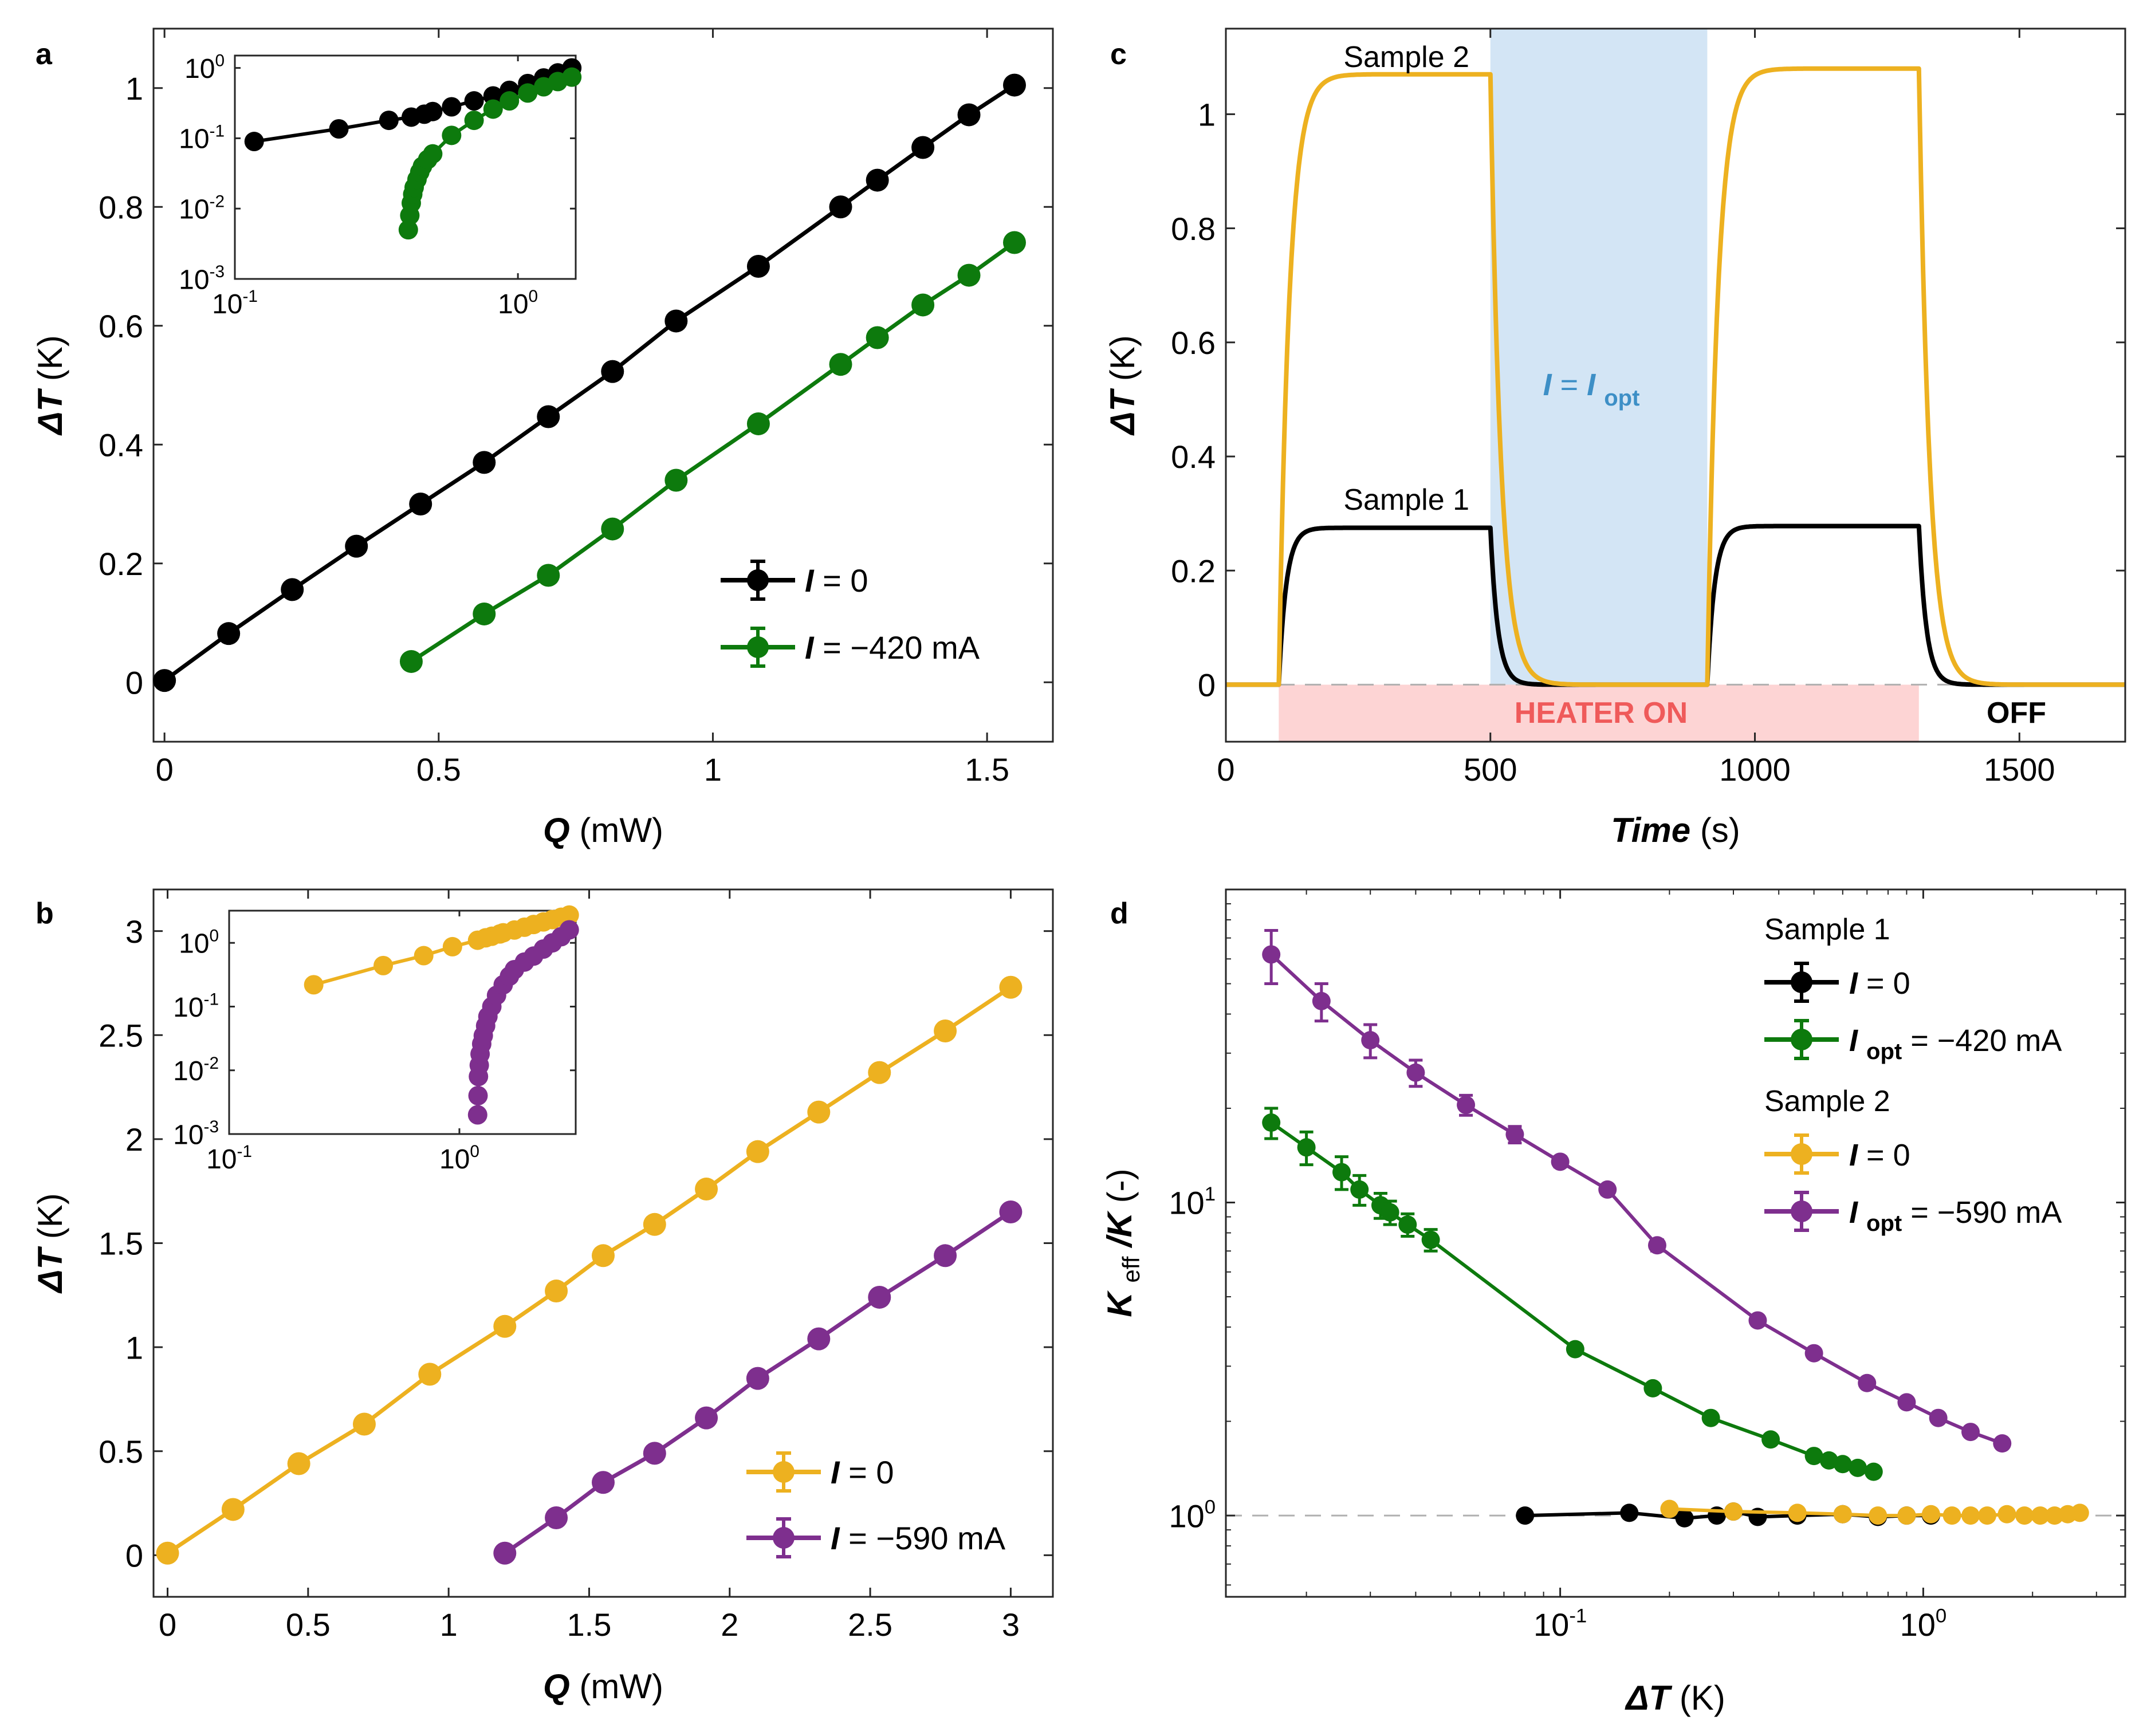  What do you see at coordinates (1406, 500) in the screenshot?
I see `panel-c-sample1-label: Sample 1` at bounding box center [1406, 500].